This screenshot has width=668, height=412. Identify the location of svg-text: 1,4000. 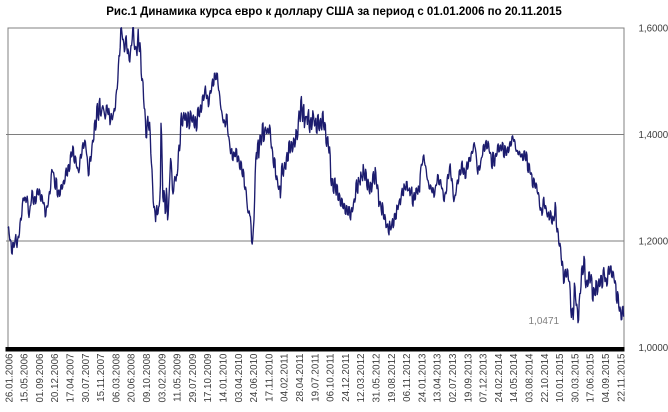
(653, 135).